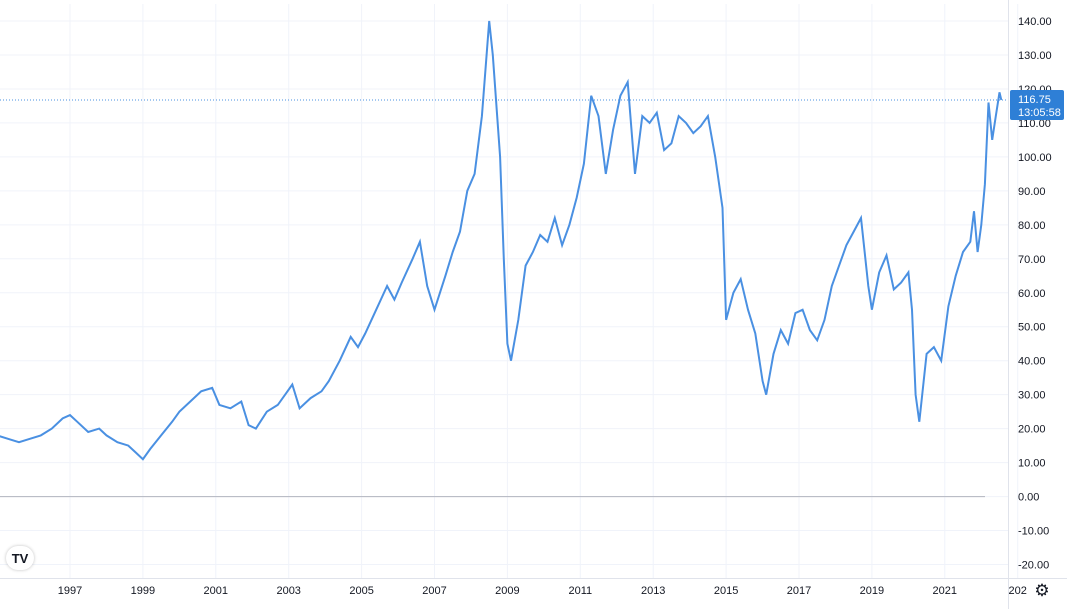 The image size is (1067, 609). I want to click on y-tick-label: 40.00, so click(1032, 362).